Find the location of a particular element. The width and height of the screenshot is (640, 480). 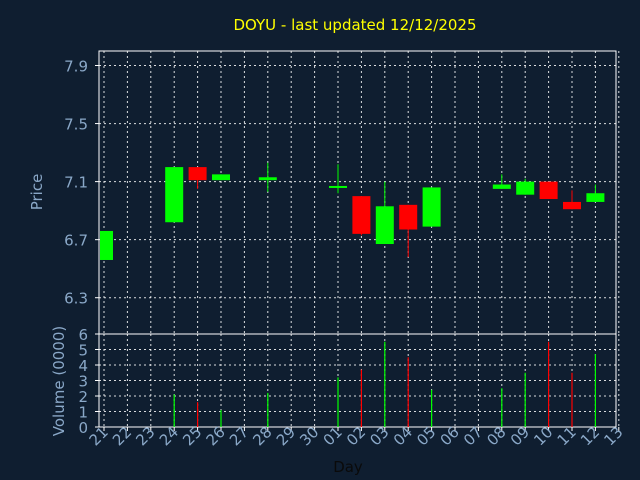

volume-tick-label: 3 is located at coordinates (83, 382).